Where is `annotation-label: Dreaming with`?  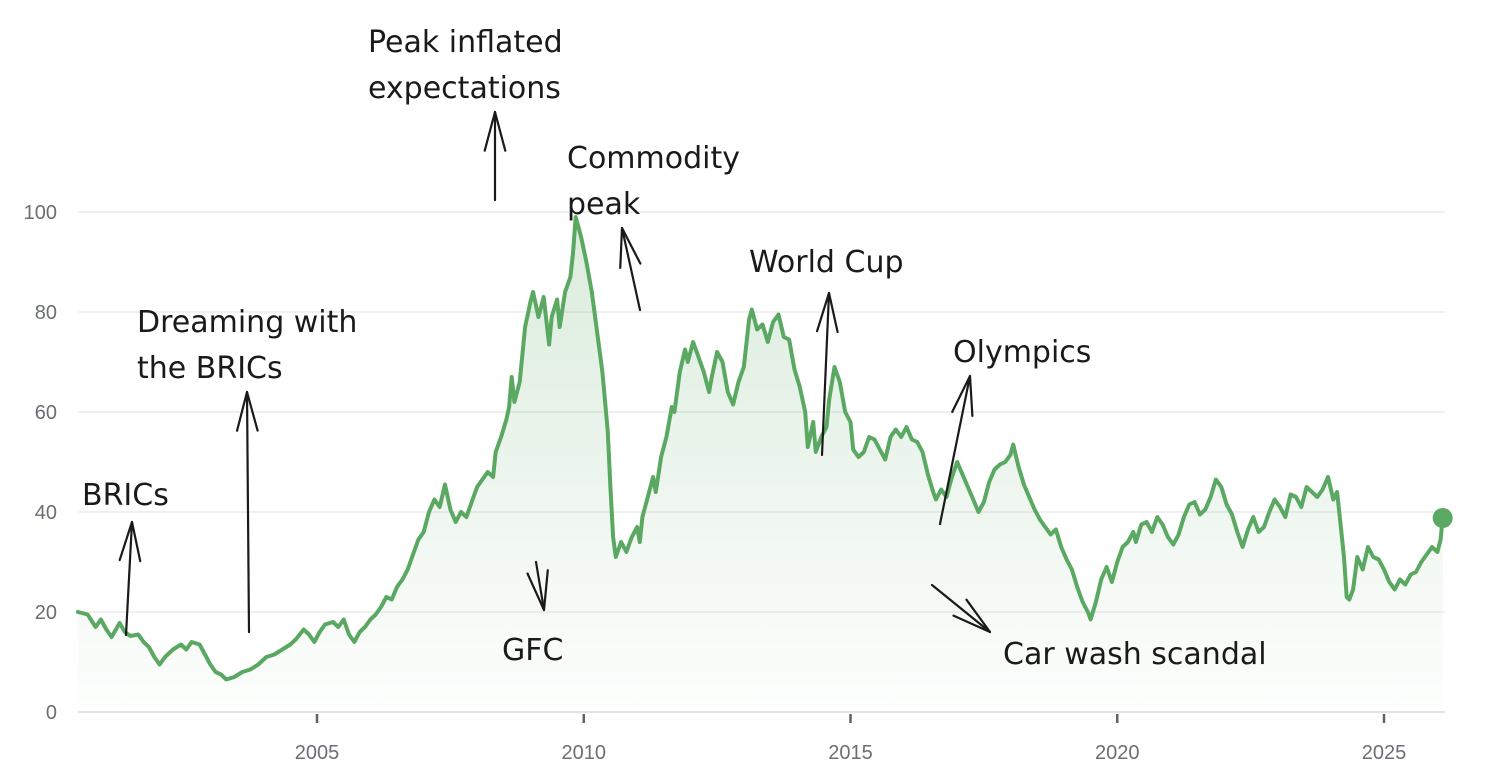 annotation-label: Dreaming with is located at coordinates (247, 322).